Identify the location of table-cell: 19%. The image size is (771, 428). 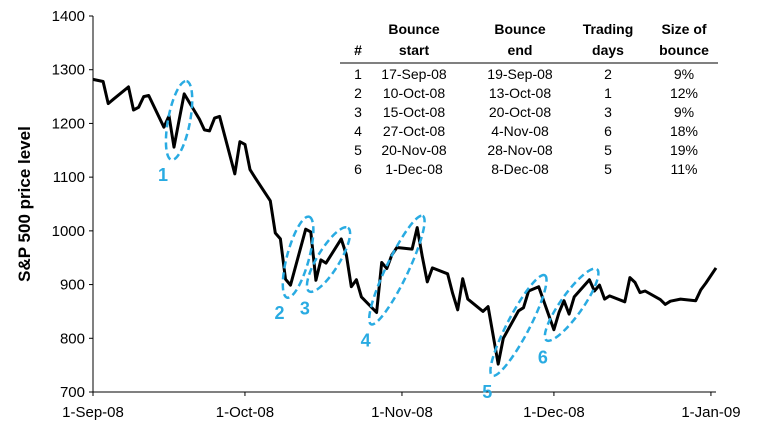
(684, 150).